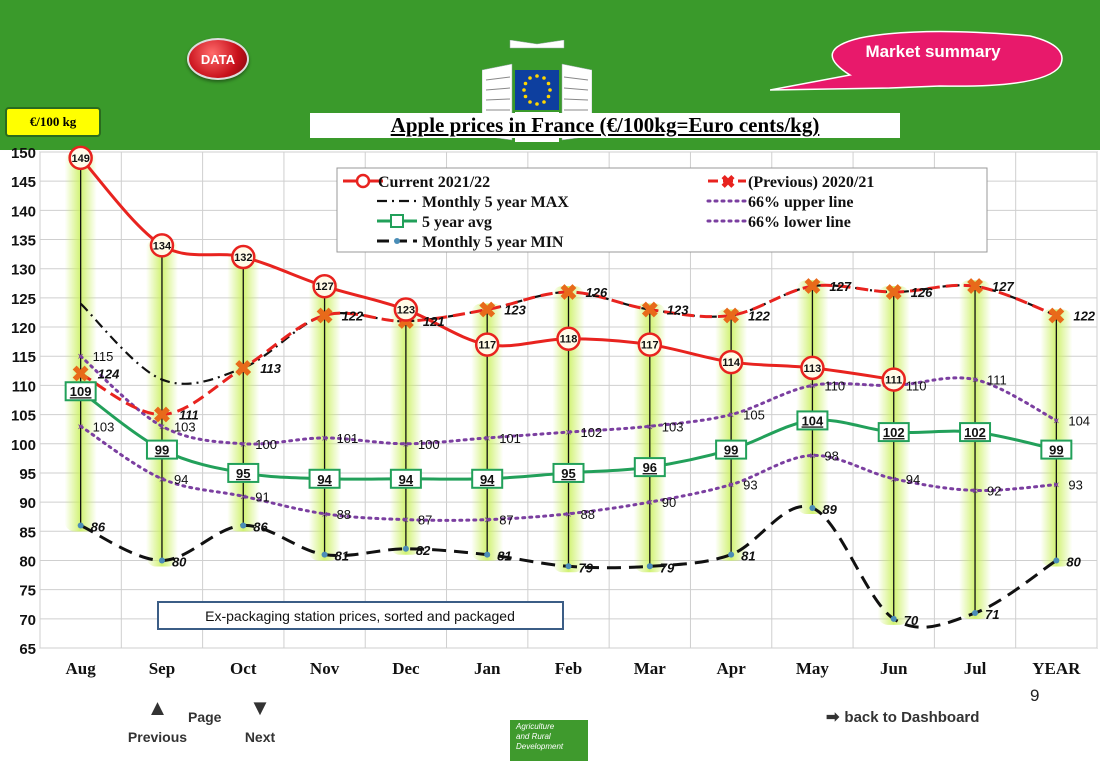 The width and height of the screenshot is (1100, 761). I want to click on arrow-up-icon: ▲, so click(157, 707).